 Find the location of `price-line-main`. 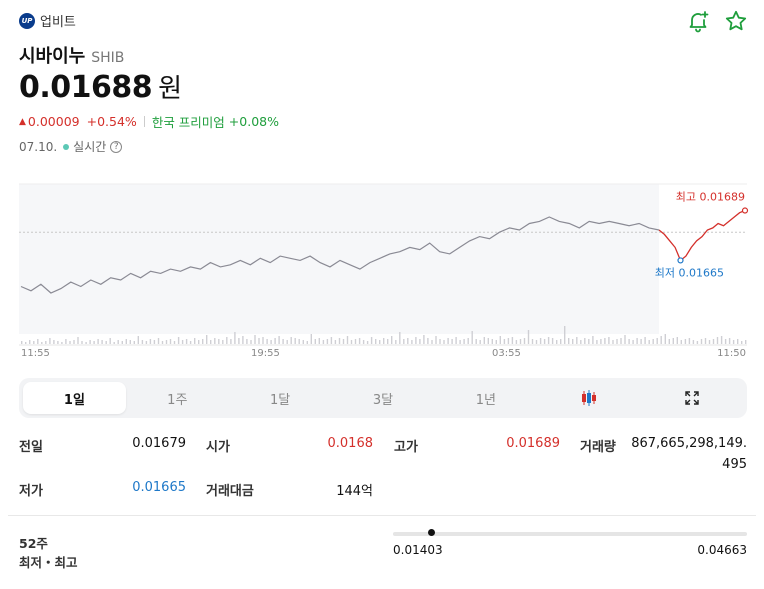

price-line-main is located at coordinates (340, 255).